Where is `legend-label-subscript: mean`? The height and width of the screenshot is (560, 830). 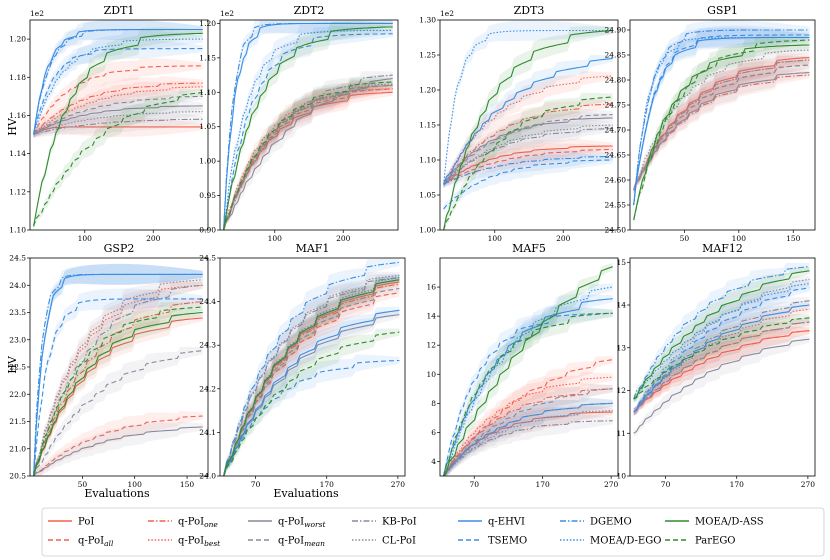 legend-label-subscript: mean is located at coordinates (314, 543).